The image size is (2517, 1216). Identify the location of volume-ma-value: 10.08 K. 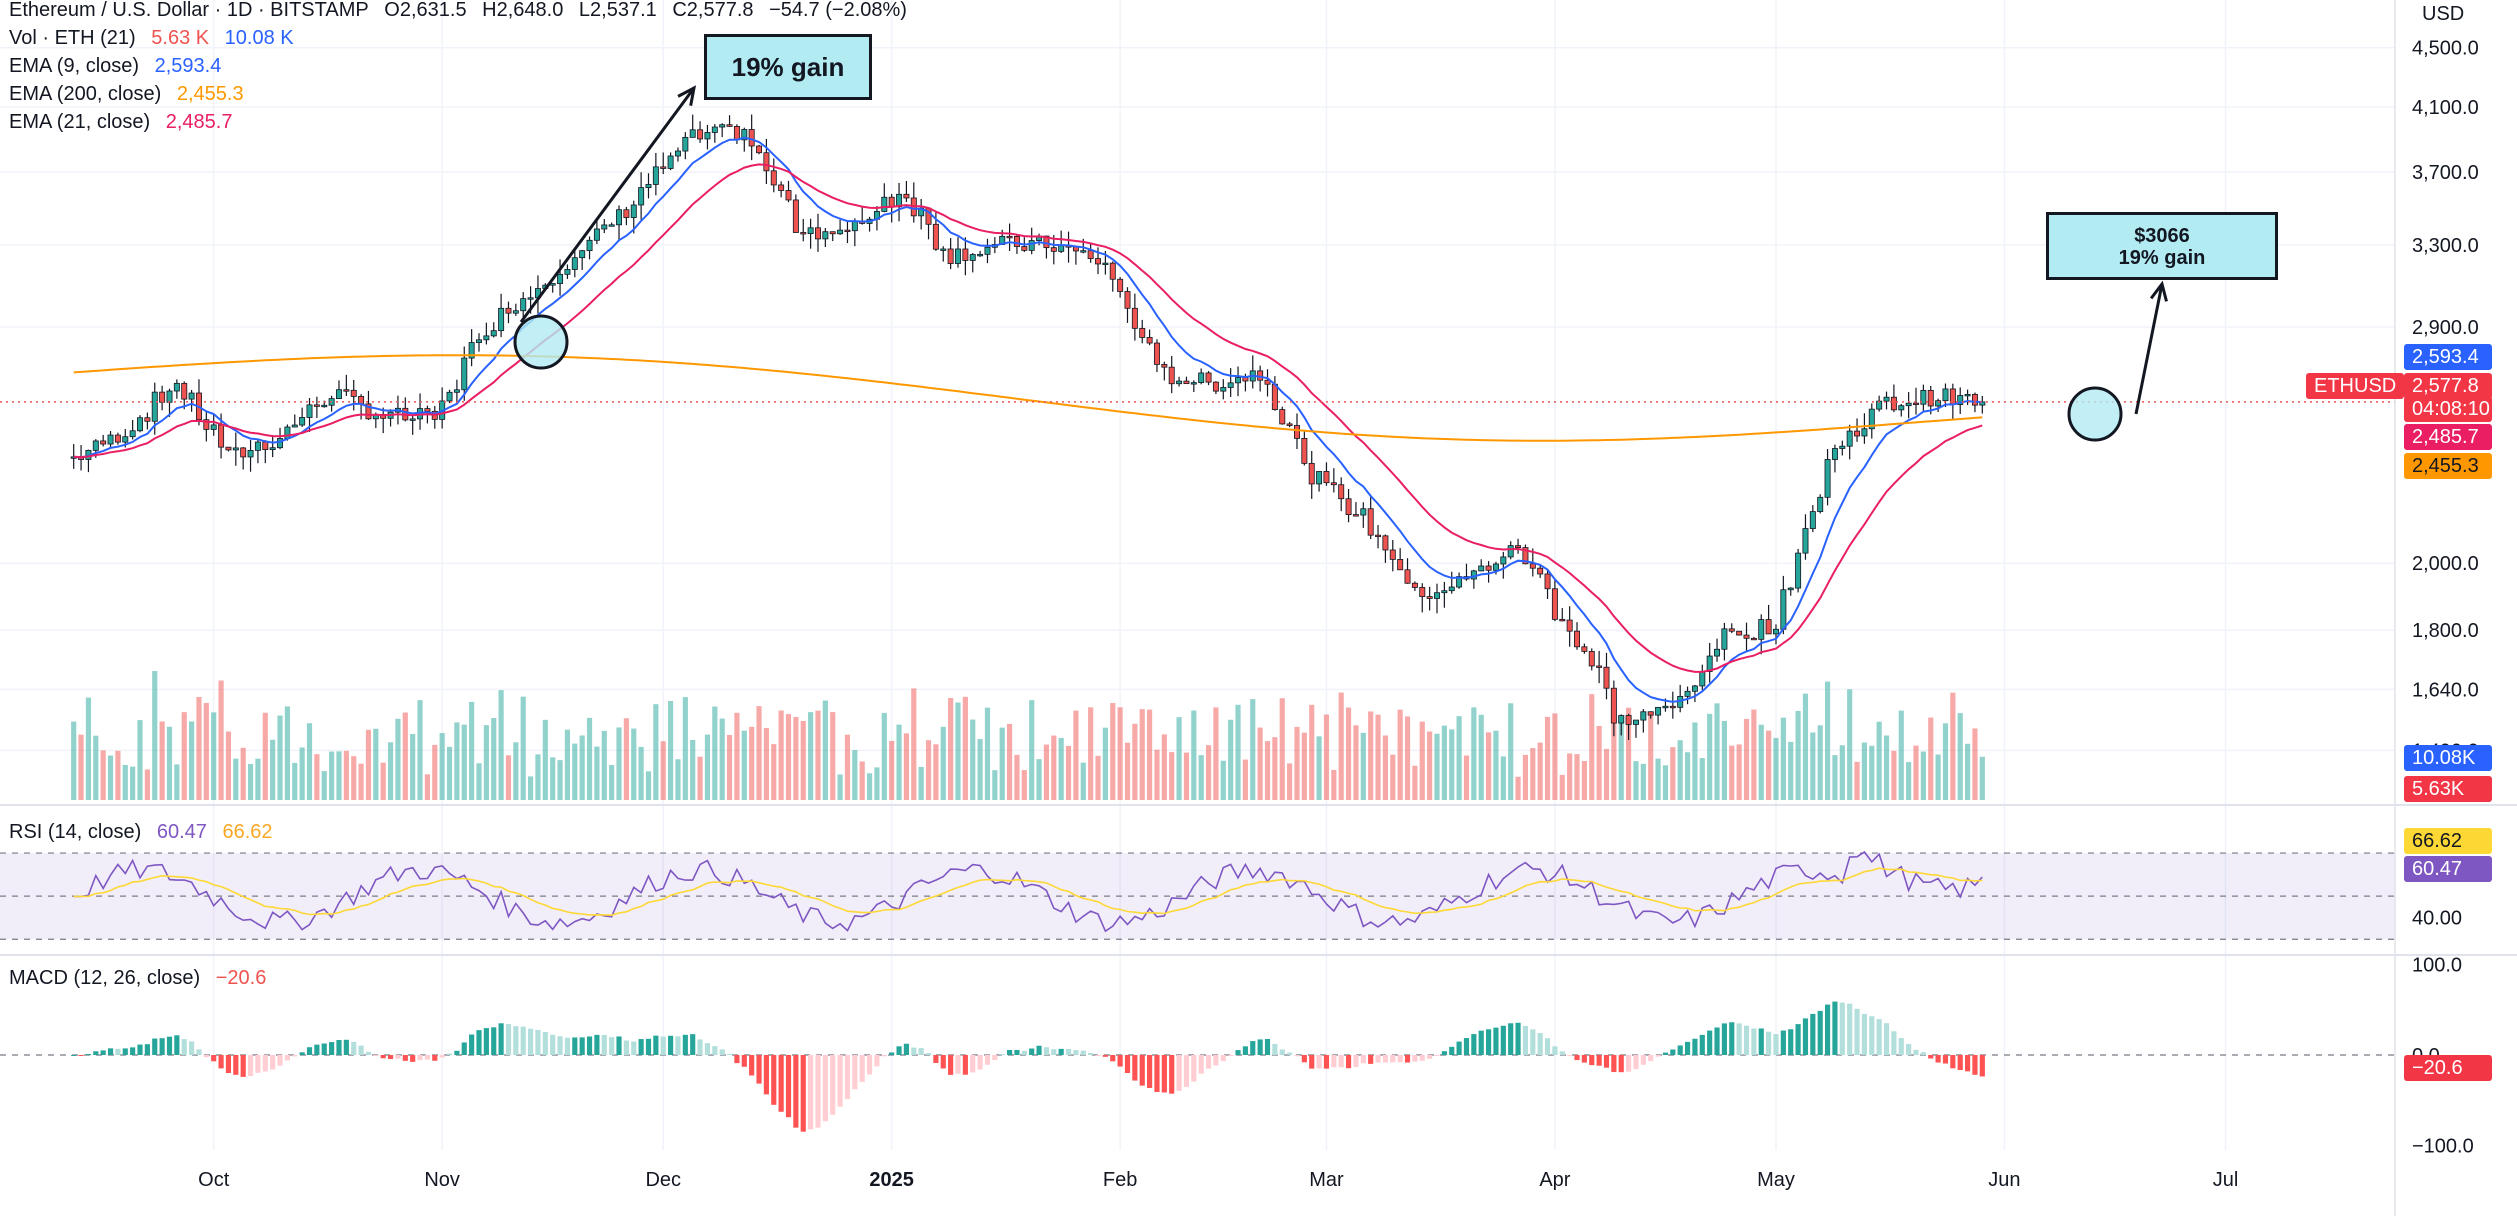
(259, 38).